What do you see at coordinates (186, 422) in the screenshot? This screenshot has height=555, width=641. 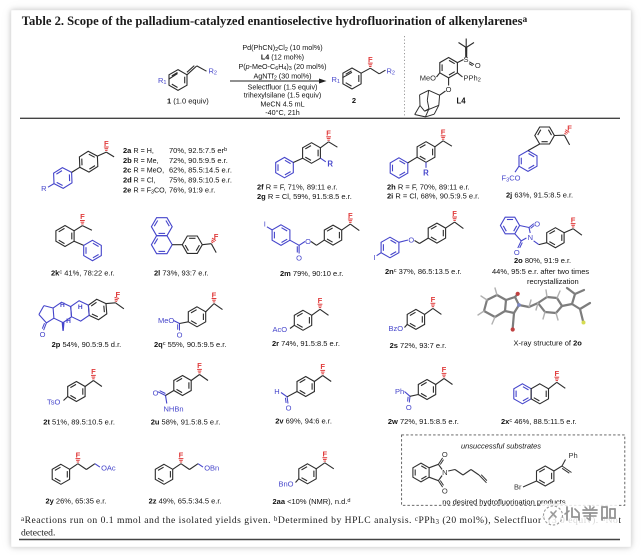 I see `svg-text: 2u 58%, 91.5:8.5 e.r.` at bounding box center [186, 422].